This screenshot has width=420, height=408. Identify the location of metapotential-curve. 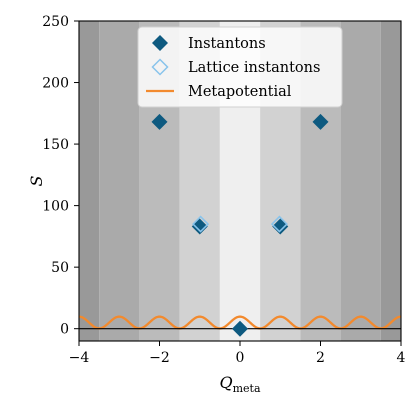
(240, 322).